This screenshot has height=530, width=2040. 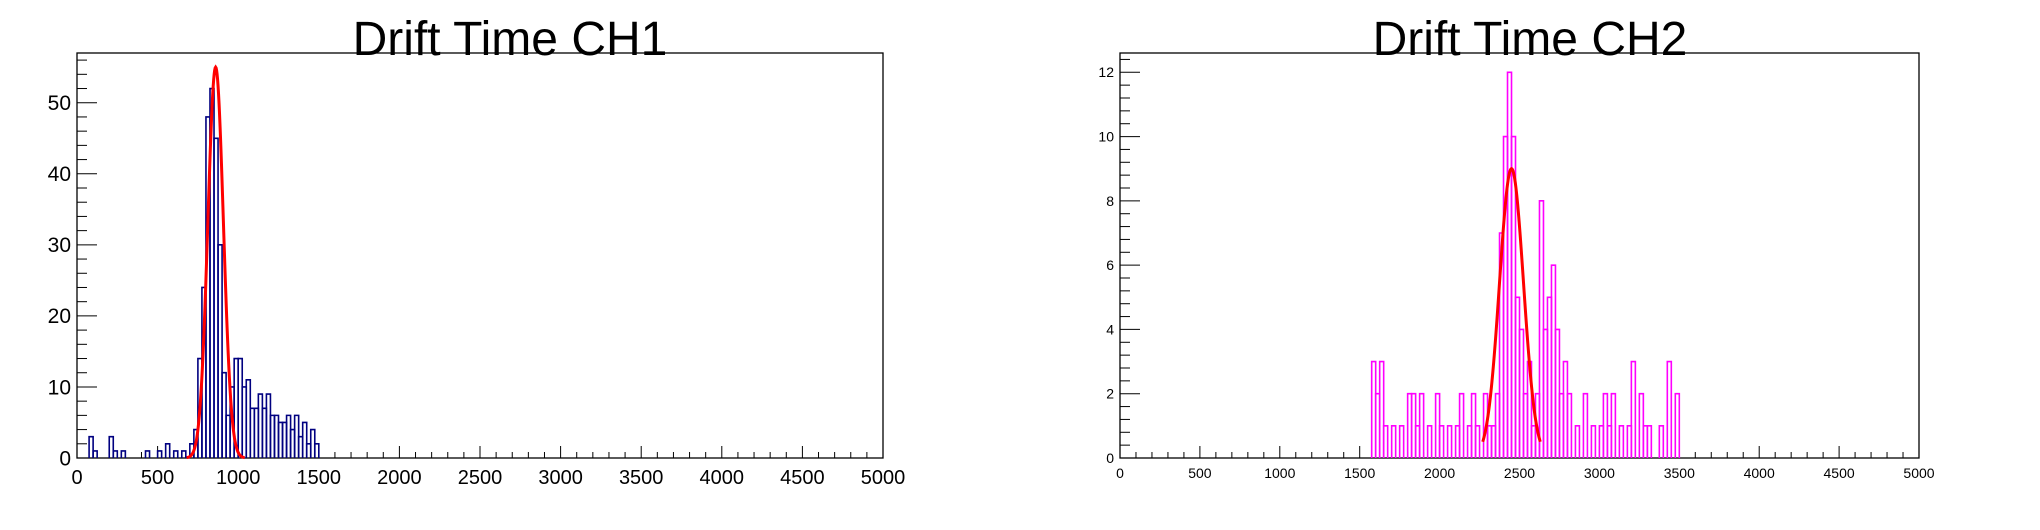 What do you see at coordinates (1110, 329) in the screenshot?
I see `y-tick-label: 4` at bounding box center [1110, 329].